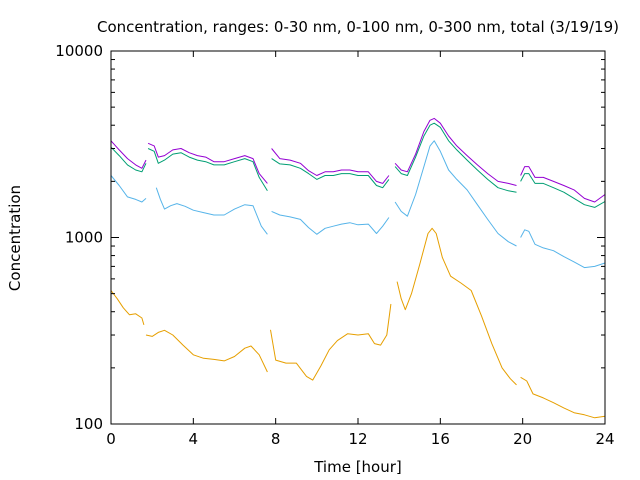 Image resolution: width=640 pixels, height=480 pixels. Describe the element at coordinates (84, 238) in the screenshot. I see `y-tick-label: 1000` at that location.